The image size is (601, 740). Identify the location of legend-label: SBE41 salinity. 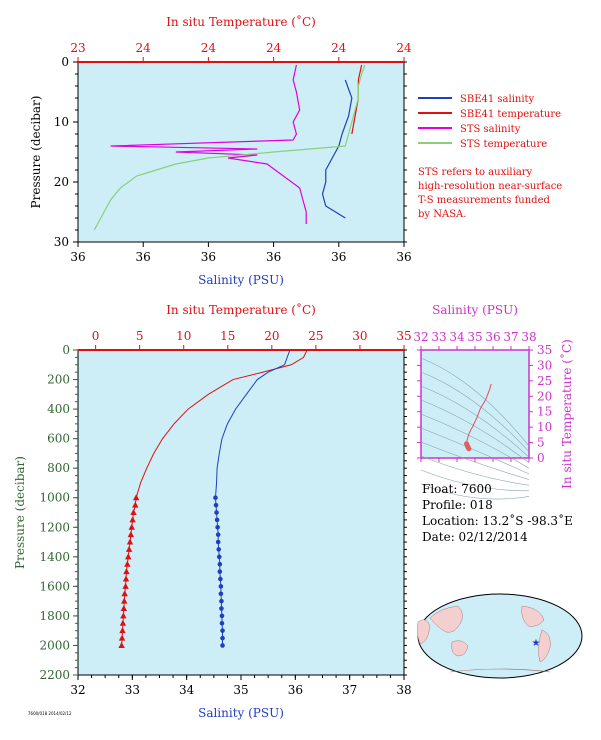
(497, 99).